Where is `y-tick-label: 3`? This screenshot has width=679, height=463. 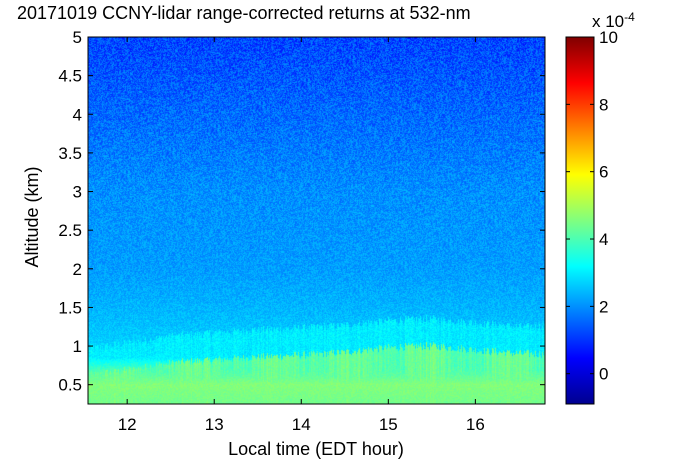
y-tick-label: 3 is located at coordinates (77, 192).